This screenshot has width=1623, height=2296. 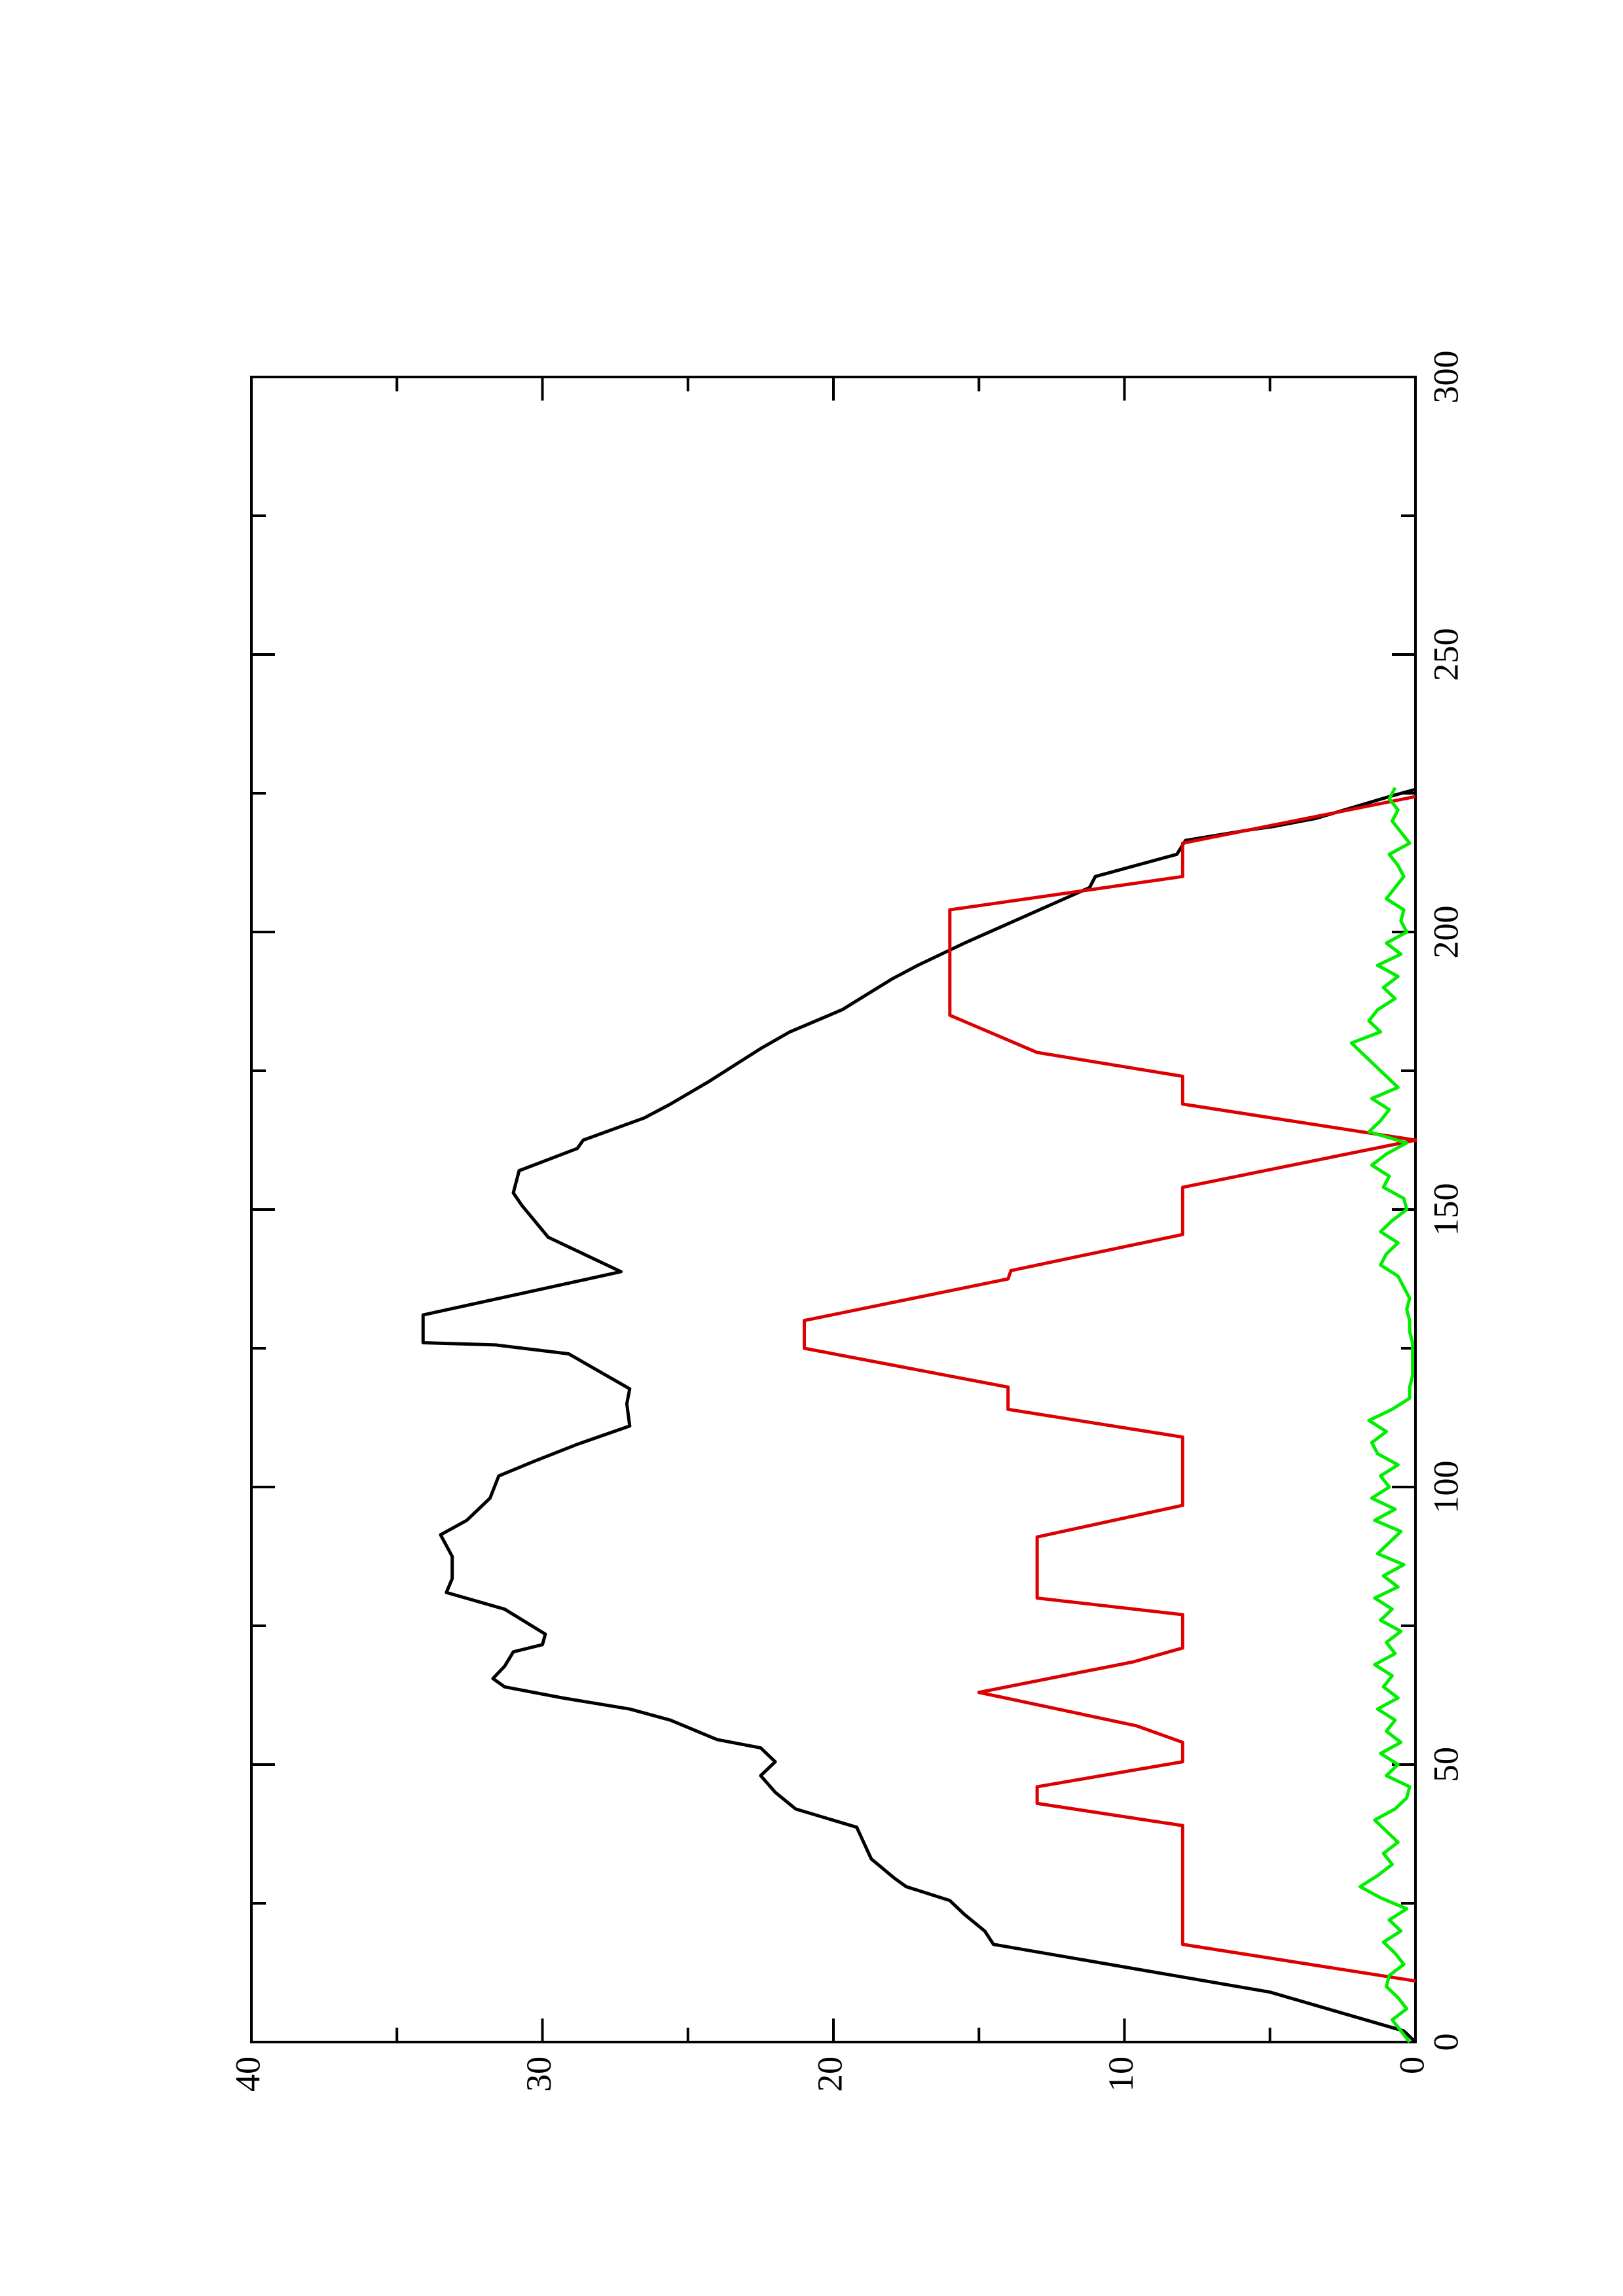 I want to click on y-tick-label: 0, so click(x=1411, y=2065).